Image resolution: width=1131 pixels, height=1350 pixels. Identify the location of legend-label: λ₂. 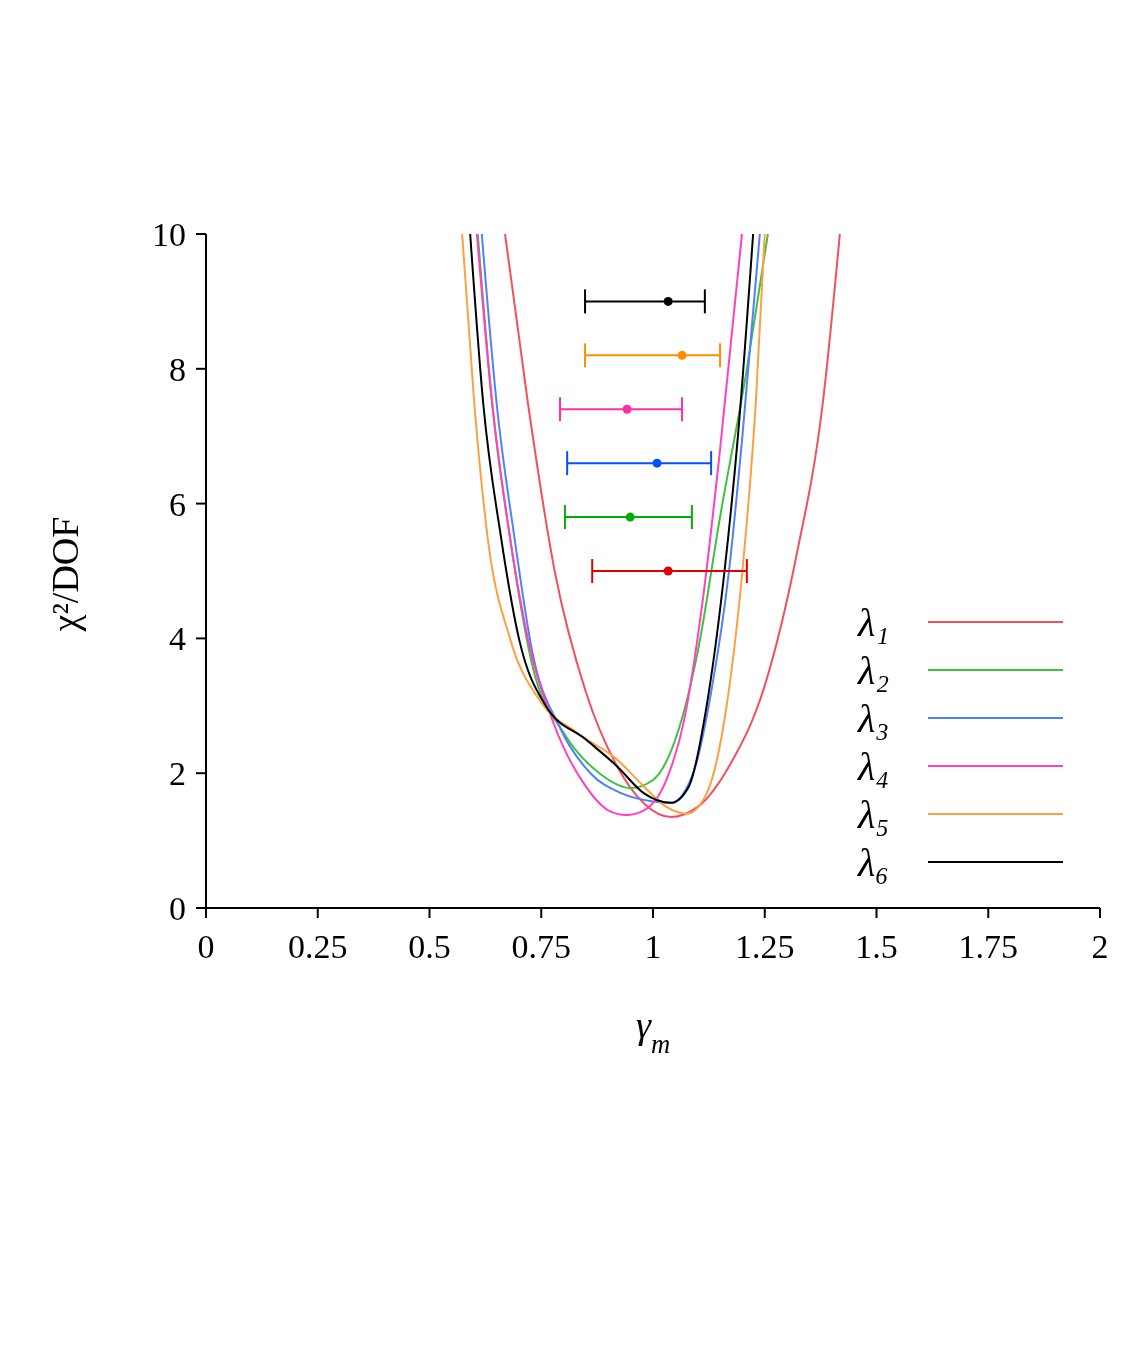
(874, 670).